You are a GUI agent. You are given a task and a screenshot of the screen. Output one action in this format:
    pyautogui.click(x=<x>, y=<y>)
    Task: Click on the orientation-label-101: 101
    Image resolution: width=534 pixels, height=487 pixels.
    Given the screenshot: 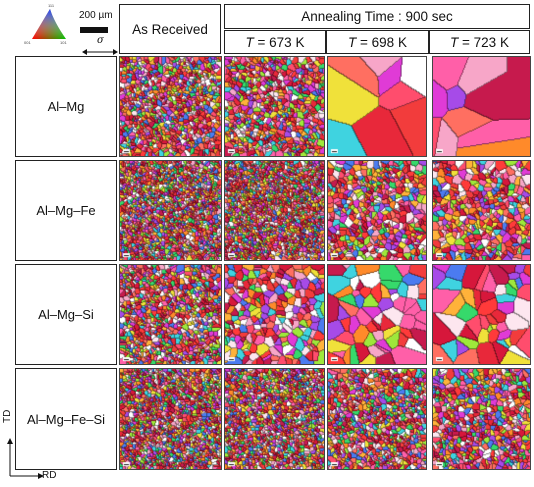 What is the action you would take?
    pyautogui.click(x=63, y=42)
    